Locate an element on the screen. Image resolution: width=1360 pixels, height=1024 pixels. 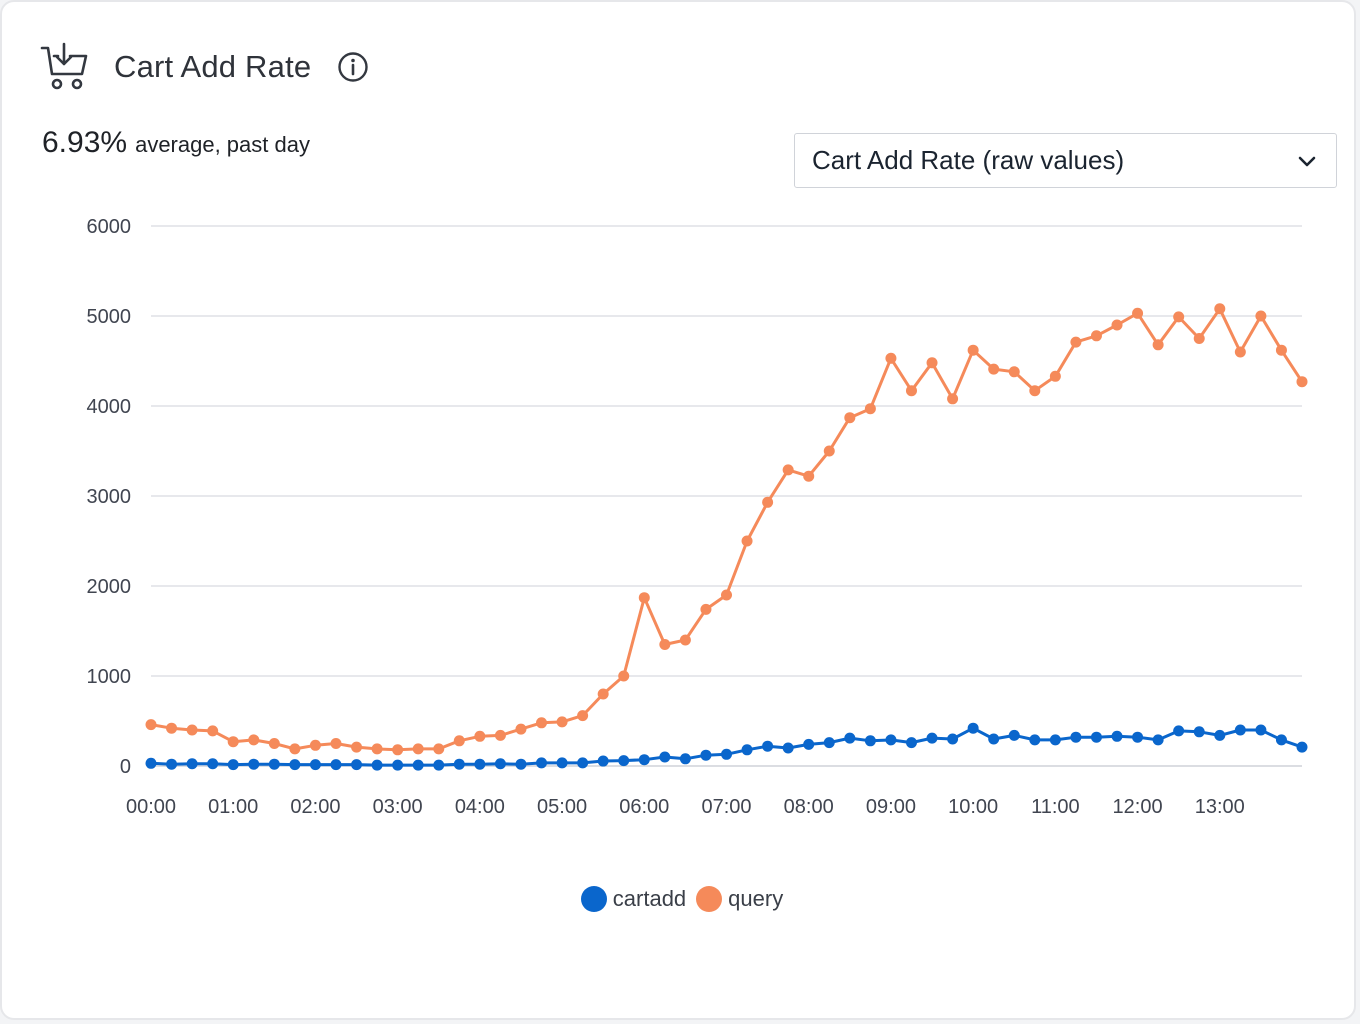
legend-item-query: query is located at coordinates (739, 899).